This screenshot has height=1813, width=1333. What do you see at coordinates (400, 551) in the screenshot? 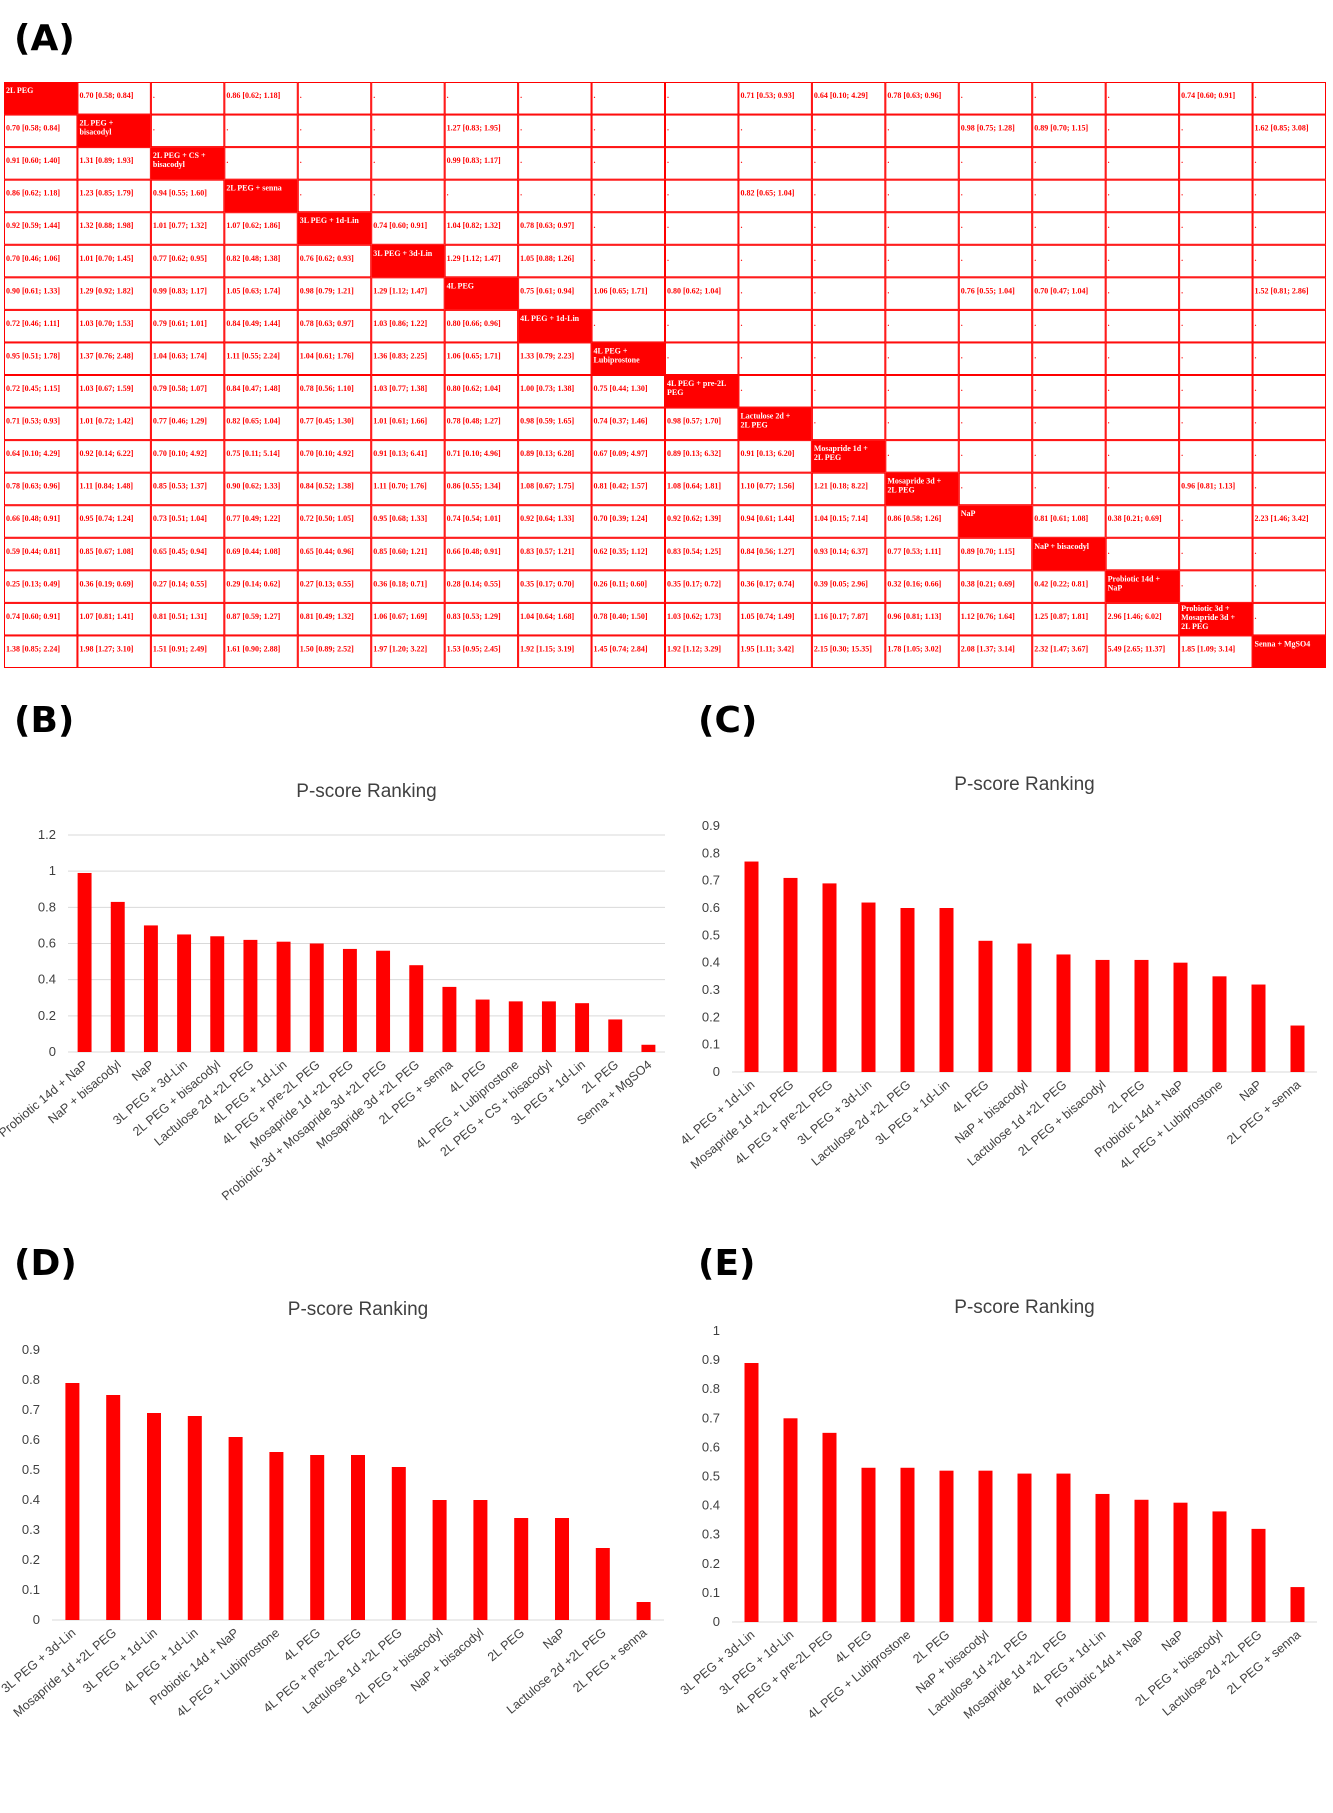
I see `league-effect-estimate: 0.85 [0.60; 1.21]` at bounding box center [400, 551].